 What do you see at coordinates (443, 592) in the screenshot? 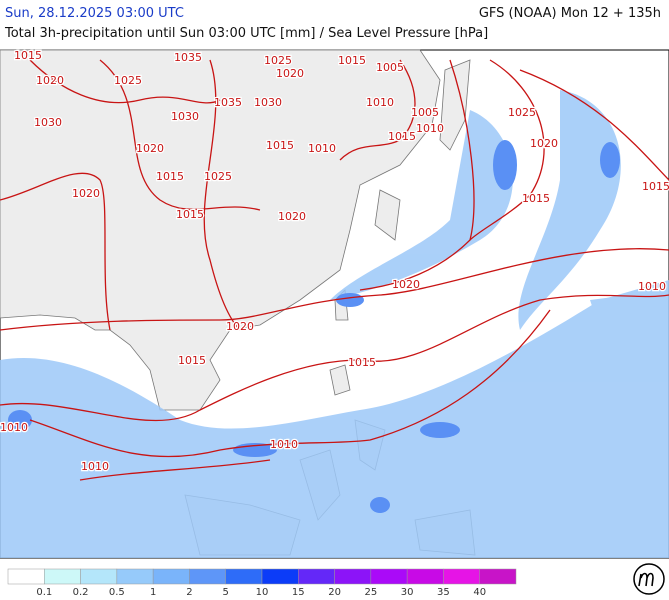
I see `legend-label: 35` at bounding box center [443, 592].